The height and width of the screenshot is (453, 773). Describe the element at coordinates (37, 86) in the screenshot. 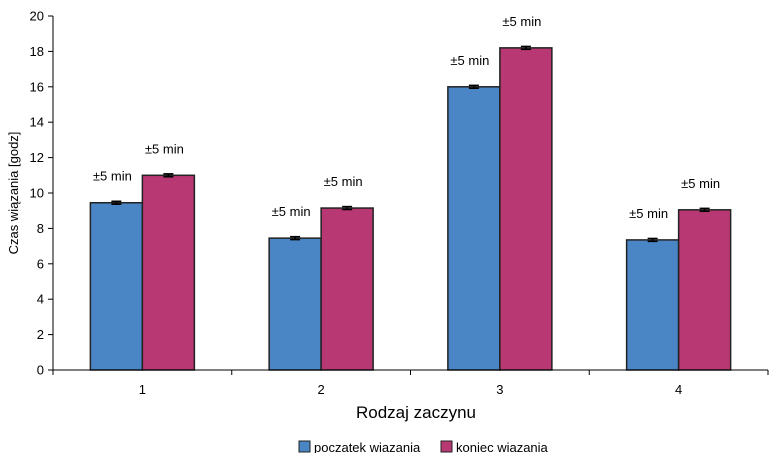

I see `y-tick-label: 16` at that location.